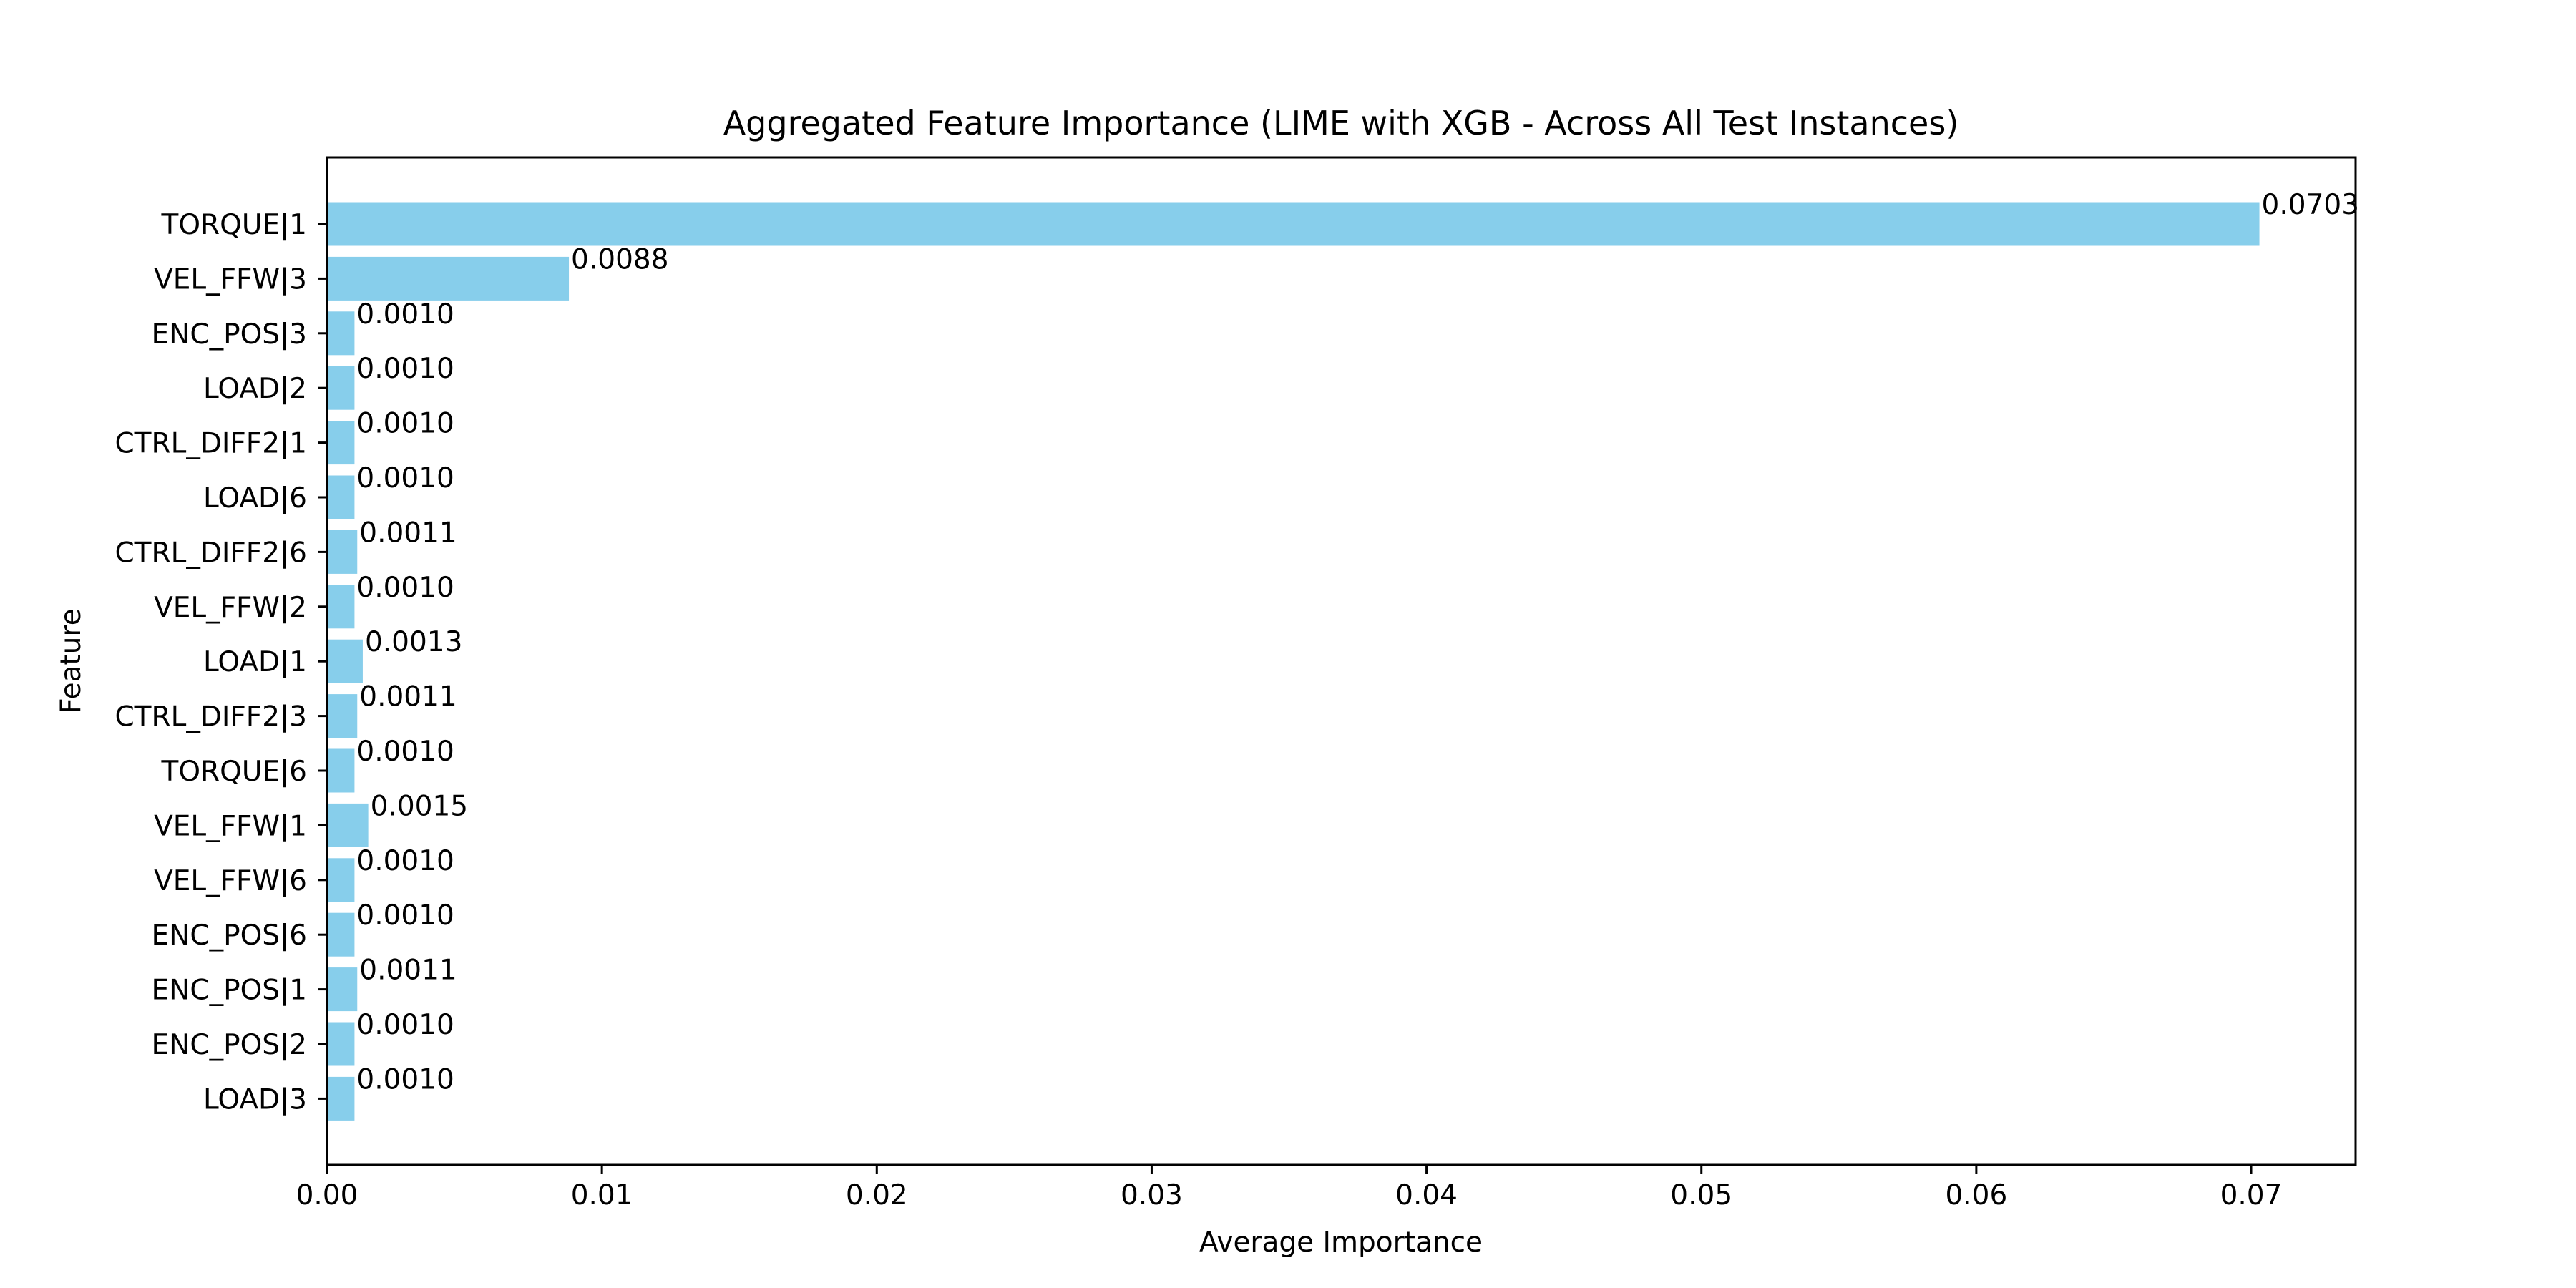 This screenshot has width=2576, height=1288. I want to click on y-tick-label-load-3: LOAD|3, so click(255, 1099).